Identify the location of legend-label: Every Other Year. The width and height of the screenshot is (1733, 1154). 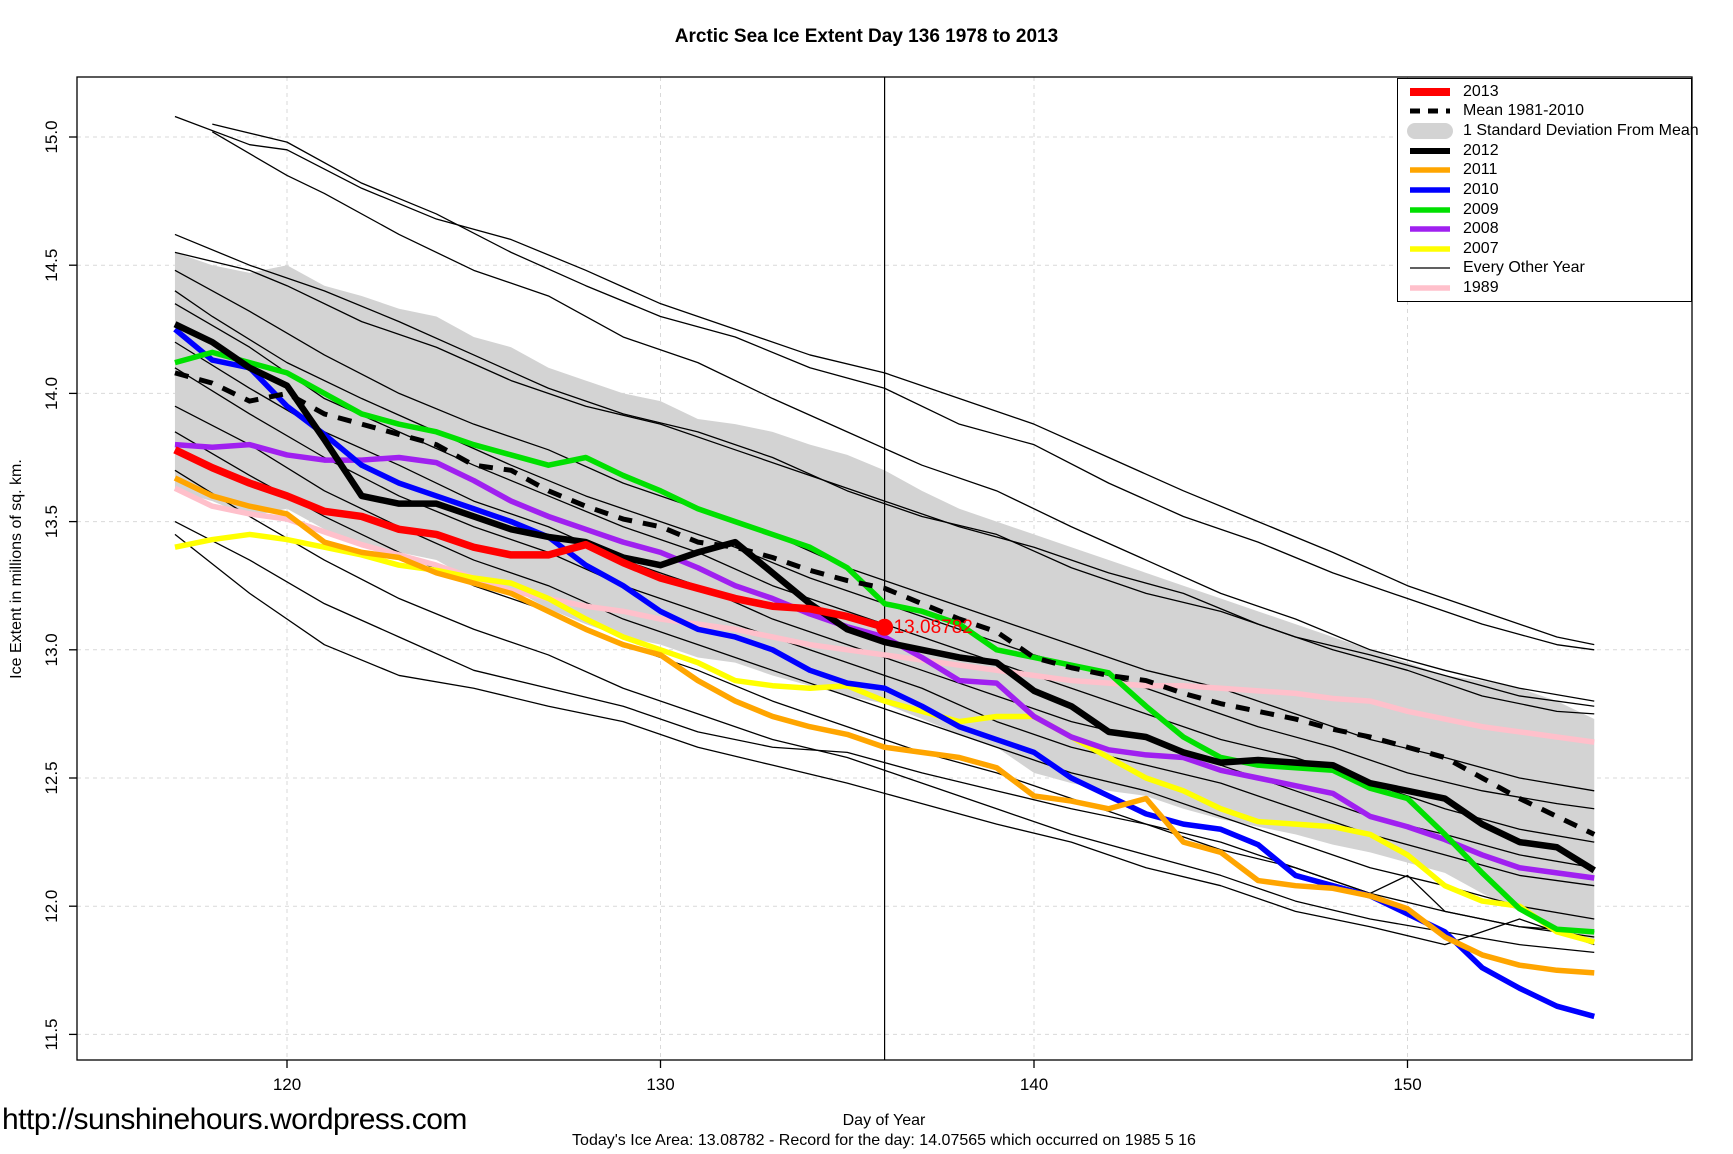
(1524, 268).